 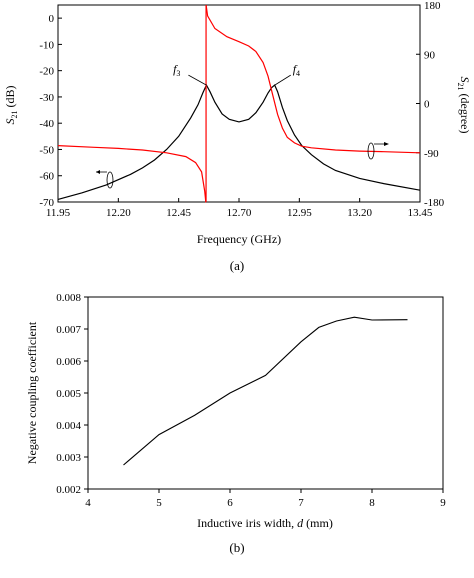 I want to click on chart-b-x-tick-label: 5, so click(x=159, y=503).